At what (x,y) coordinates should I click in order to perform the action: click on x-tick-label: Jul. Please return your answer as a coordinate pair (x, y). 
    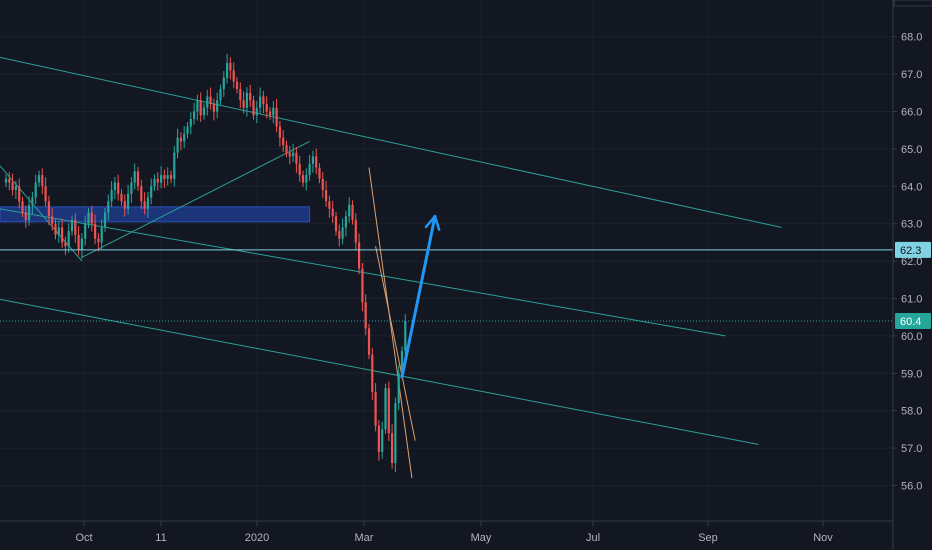
    Looking at the image, I should click on (593, 538).